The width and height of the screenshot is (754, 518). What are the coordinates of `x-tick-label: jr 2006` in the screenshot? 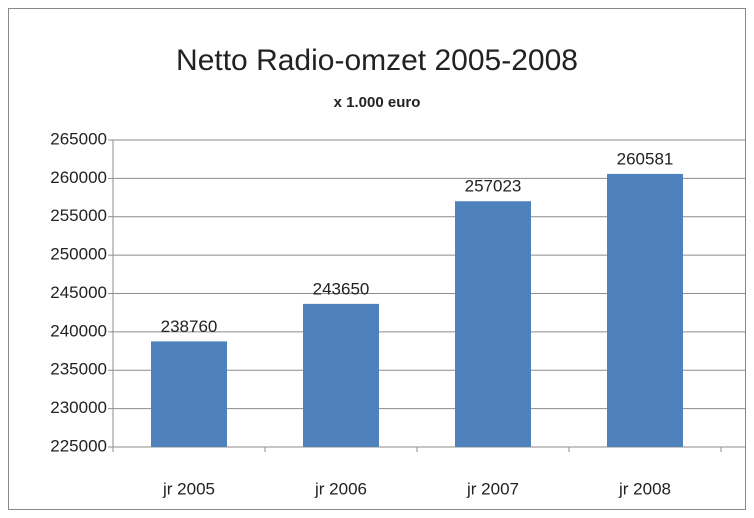 It's located at (340, 488).